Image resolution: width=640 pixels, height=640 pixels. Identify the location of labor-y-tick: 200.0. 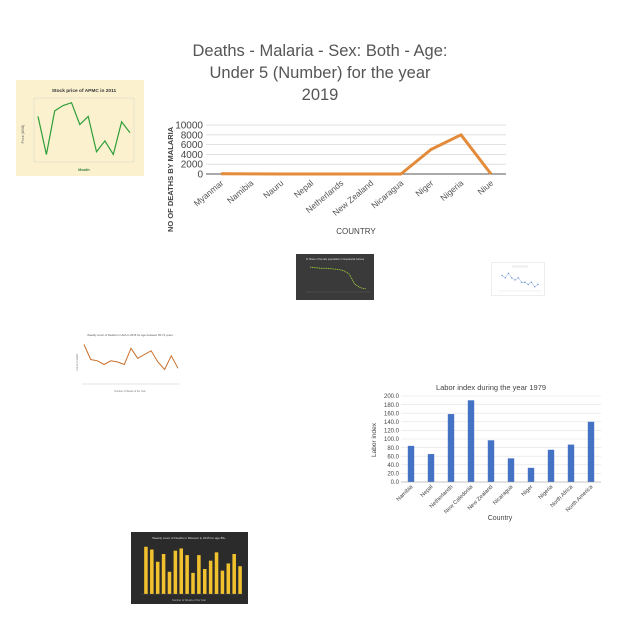
(392, 397).